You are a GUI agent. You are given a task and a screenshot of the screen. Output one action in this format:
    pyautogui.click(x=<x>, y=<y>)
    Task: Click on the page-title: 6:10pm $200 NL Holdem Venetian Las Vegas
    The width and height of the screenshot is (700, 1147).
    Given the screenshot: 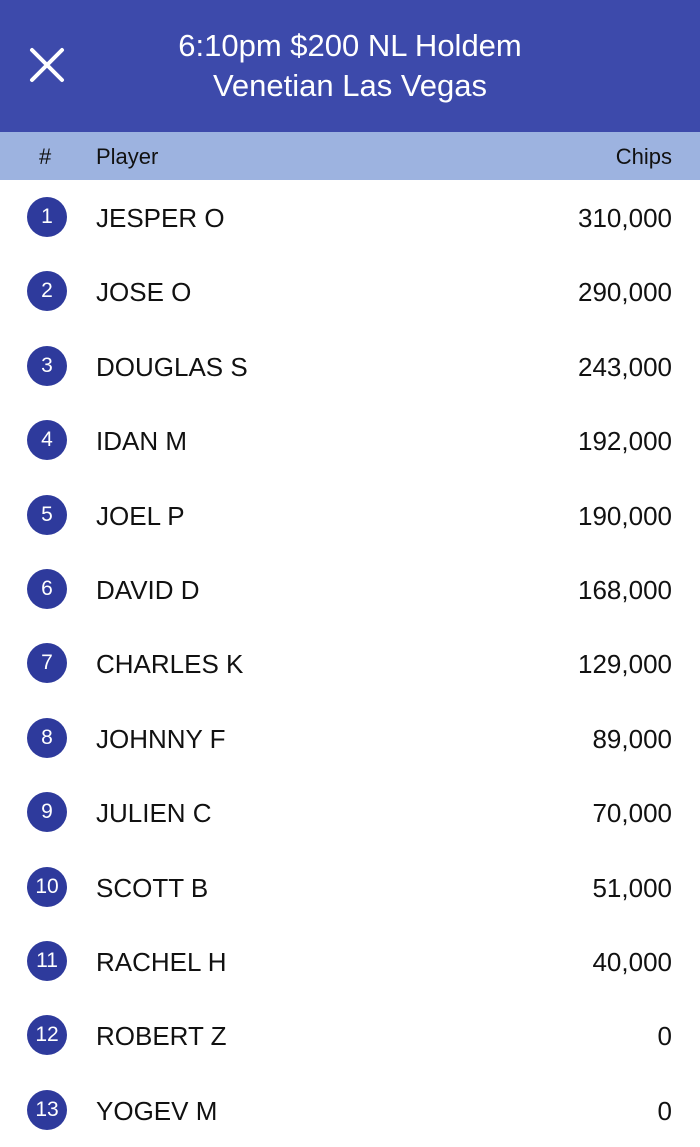 What is the action you would take?
    pyautogui.click(x=350, y=66)
    